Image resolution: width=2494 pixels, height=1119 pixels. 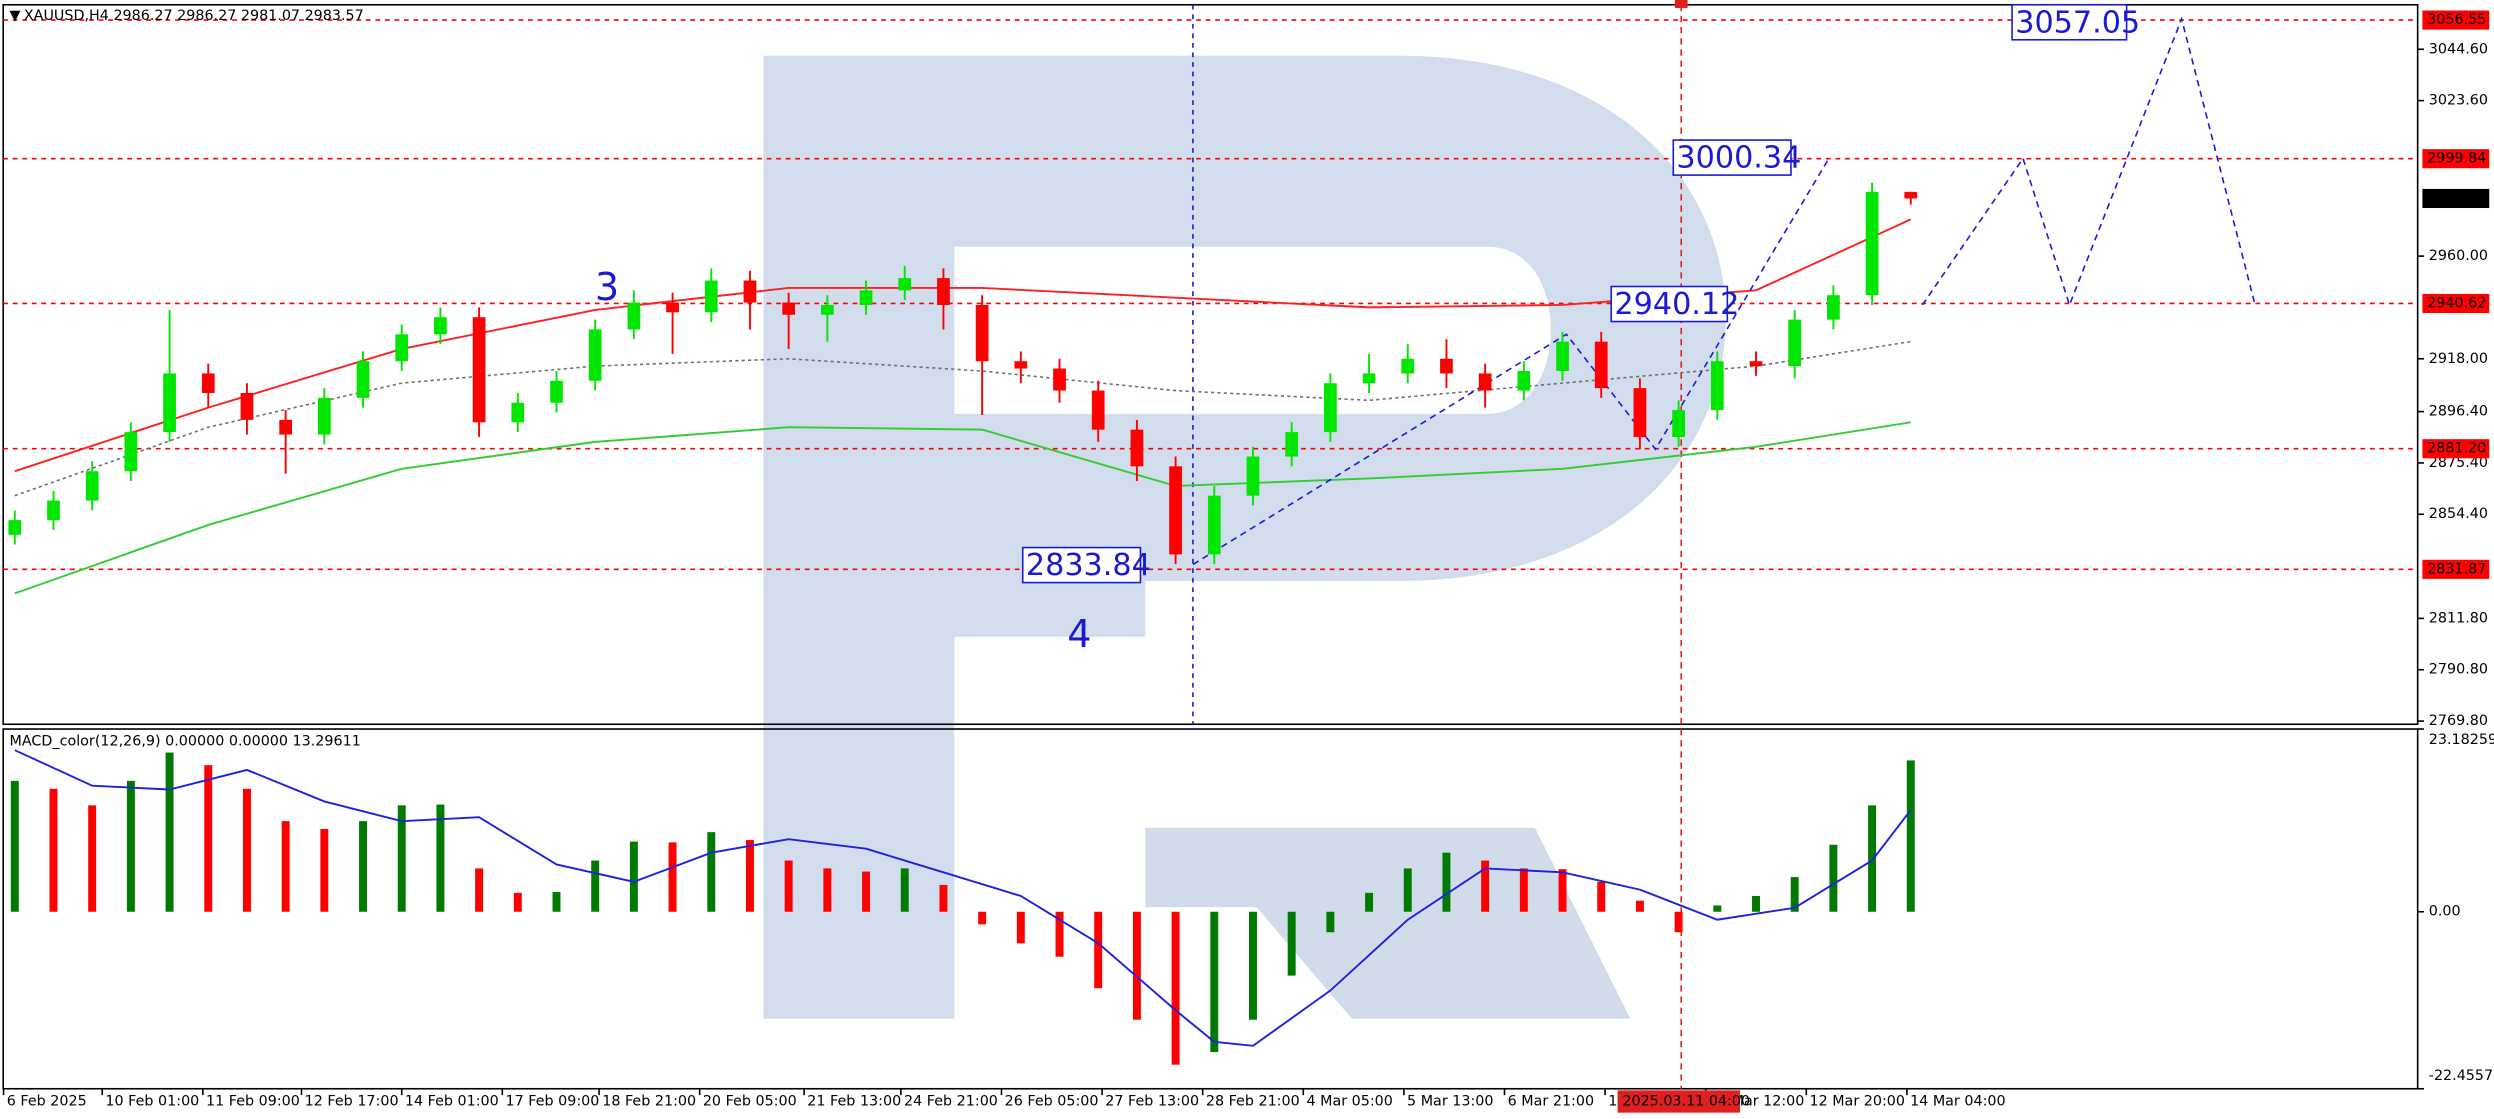 What do you see at coordinates (152, 1101) in the screenshot?
I see `x-tick-label: 10 Feb 01:00` at bounding box center [152, 1101].